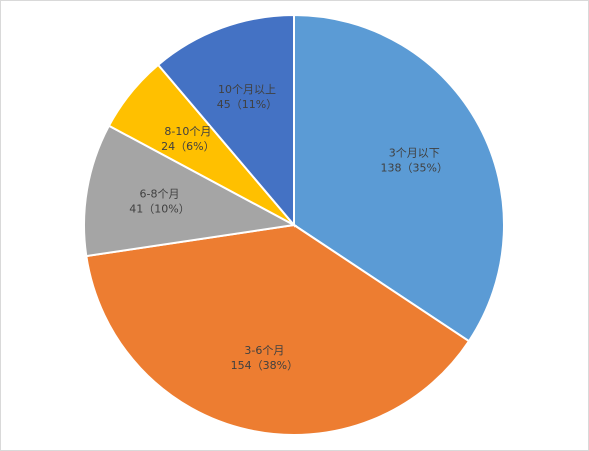  What do you see at coordinates (187, 146) in the screenshot?
I see `slice-value-label: 24（6%）` at bounding box center [187, 146].